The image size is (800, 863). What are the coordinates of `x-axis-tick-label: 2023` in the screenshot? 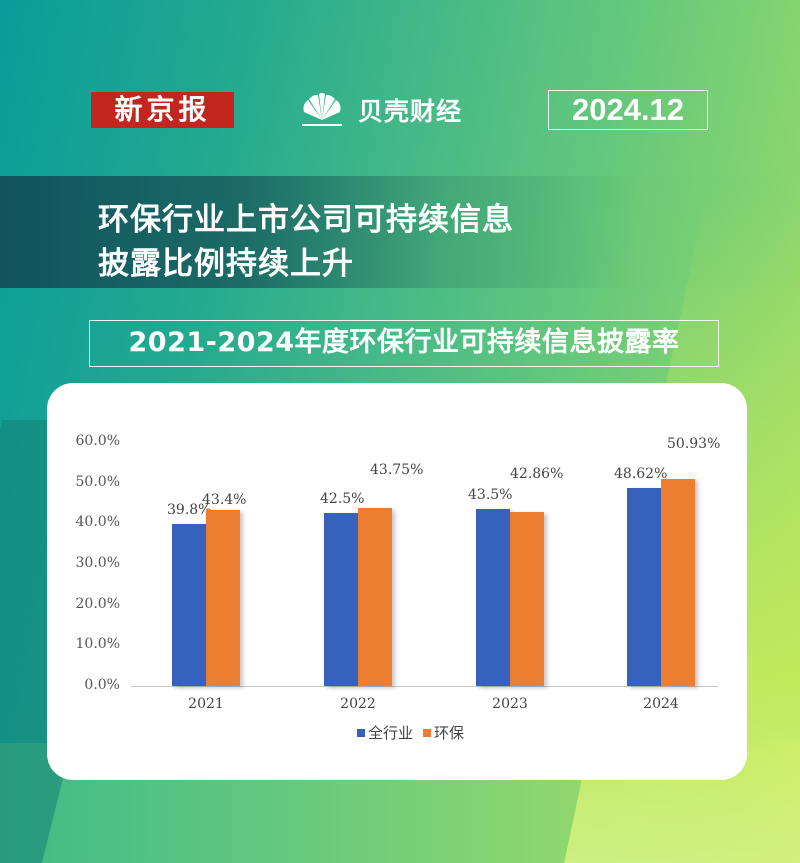 It's located at (510, 704).